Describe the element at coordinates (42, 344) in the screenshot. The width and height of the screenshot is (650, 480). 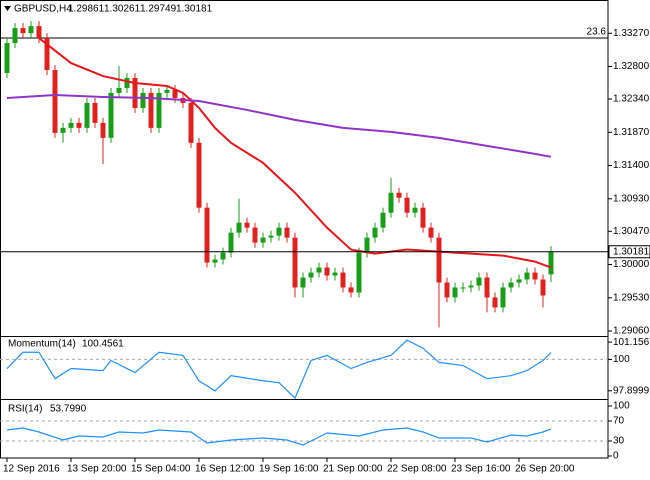
I see `indicator-title: Momentum(14)` at that location.